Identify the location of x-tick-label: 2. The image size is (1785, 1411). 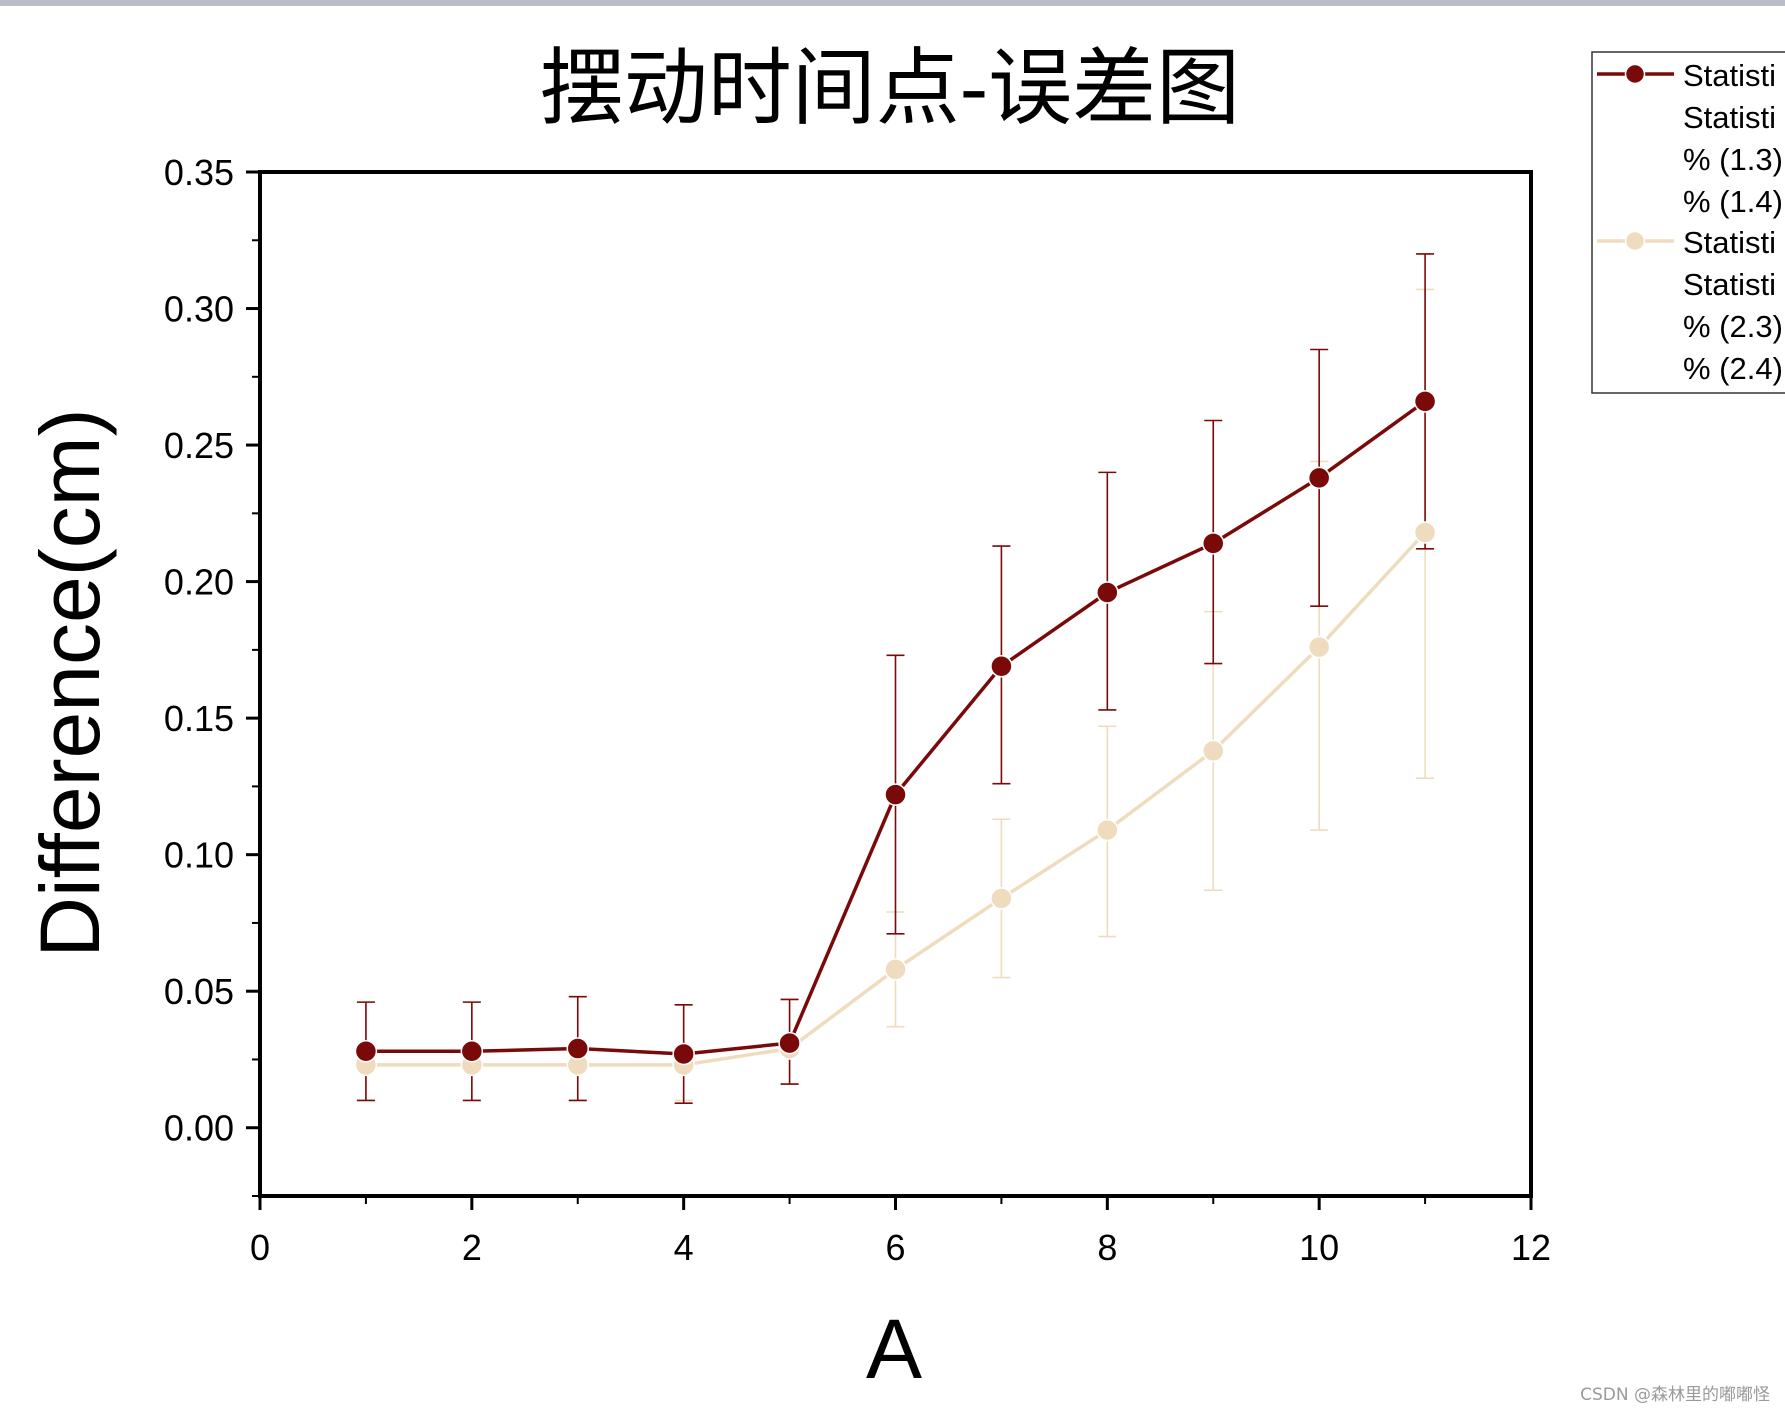
(472, 1247).